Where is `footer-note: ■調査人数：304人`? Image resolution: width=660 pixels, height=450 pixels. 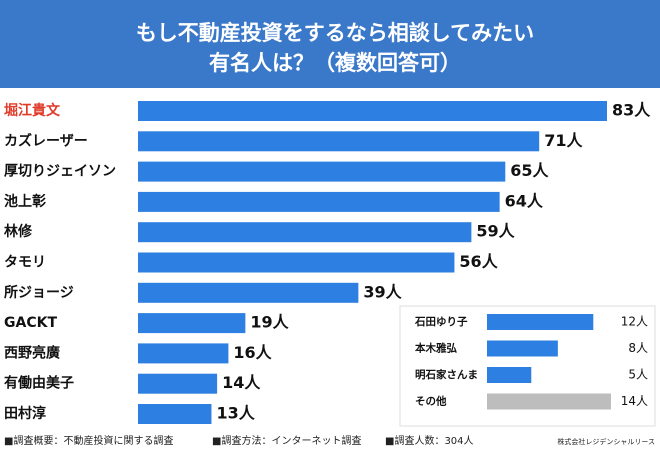 footer-note: ■調査人数：304人 is located at coordinates (429, 440).